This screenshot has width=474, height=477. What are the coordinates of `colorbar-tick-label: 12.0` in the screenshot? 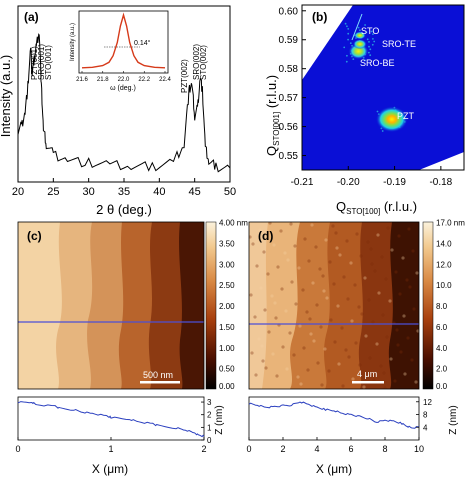 It's located at (444, 264).